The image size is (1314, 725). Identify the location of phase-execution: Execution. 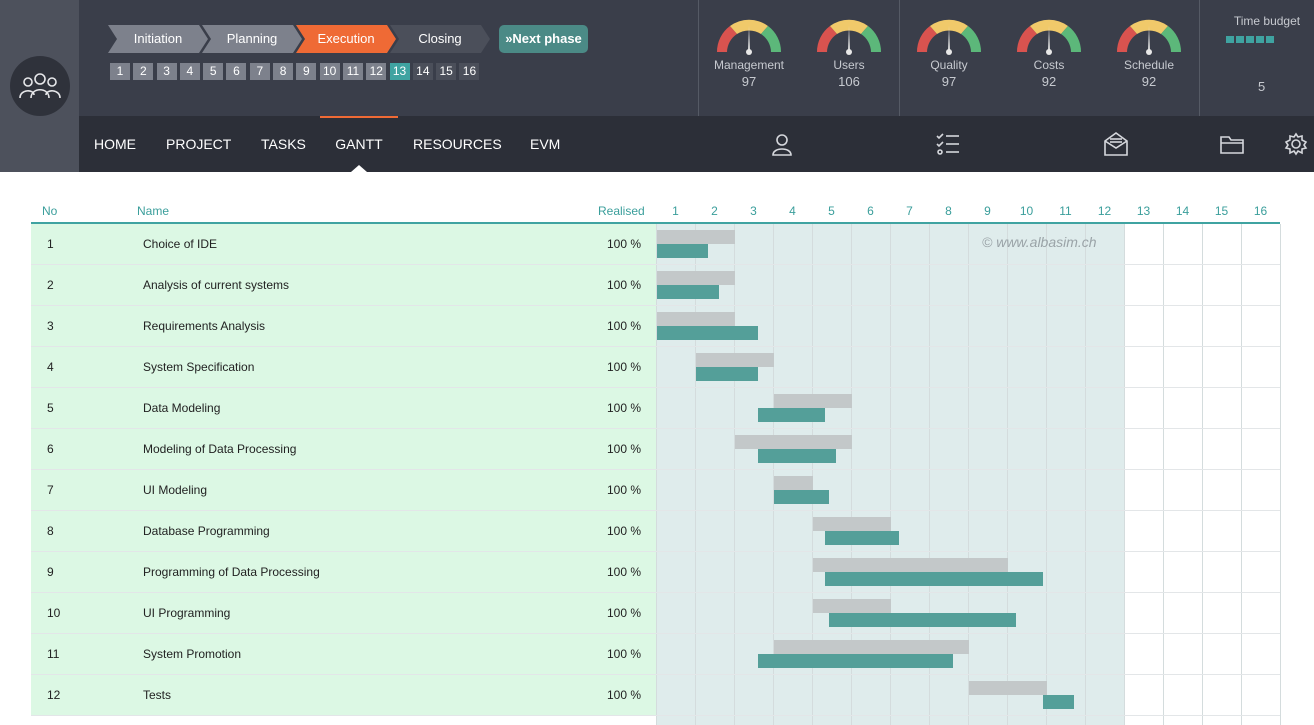
(346, 39).